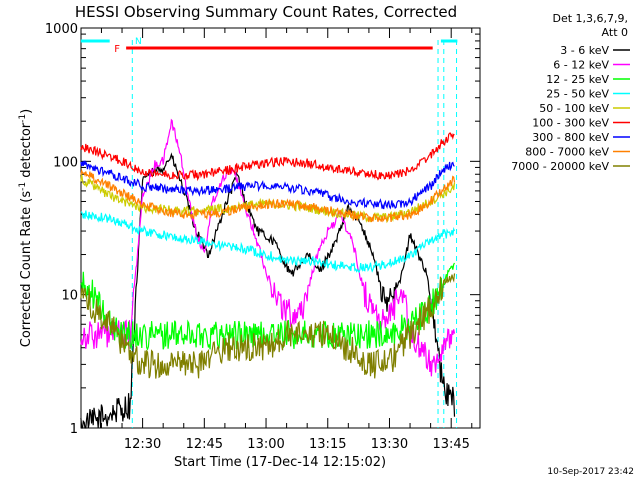  What do you see at coordinates (280, 462) in the screenshot?
I see `x-axis-label: Start Time (17-Dec-14 12:15:02)` at bounding box center [280, 462].